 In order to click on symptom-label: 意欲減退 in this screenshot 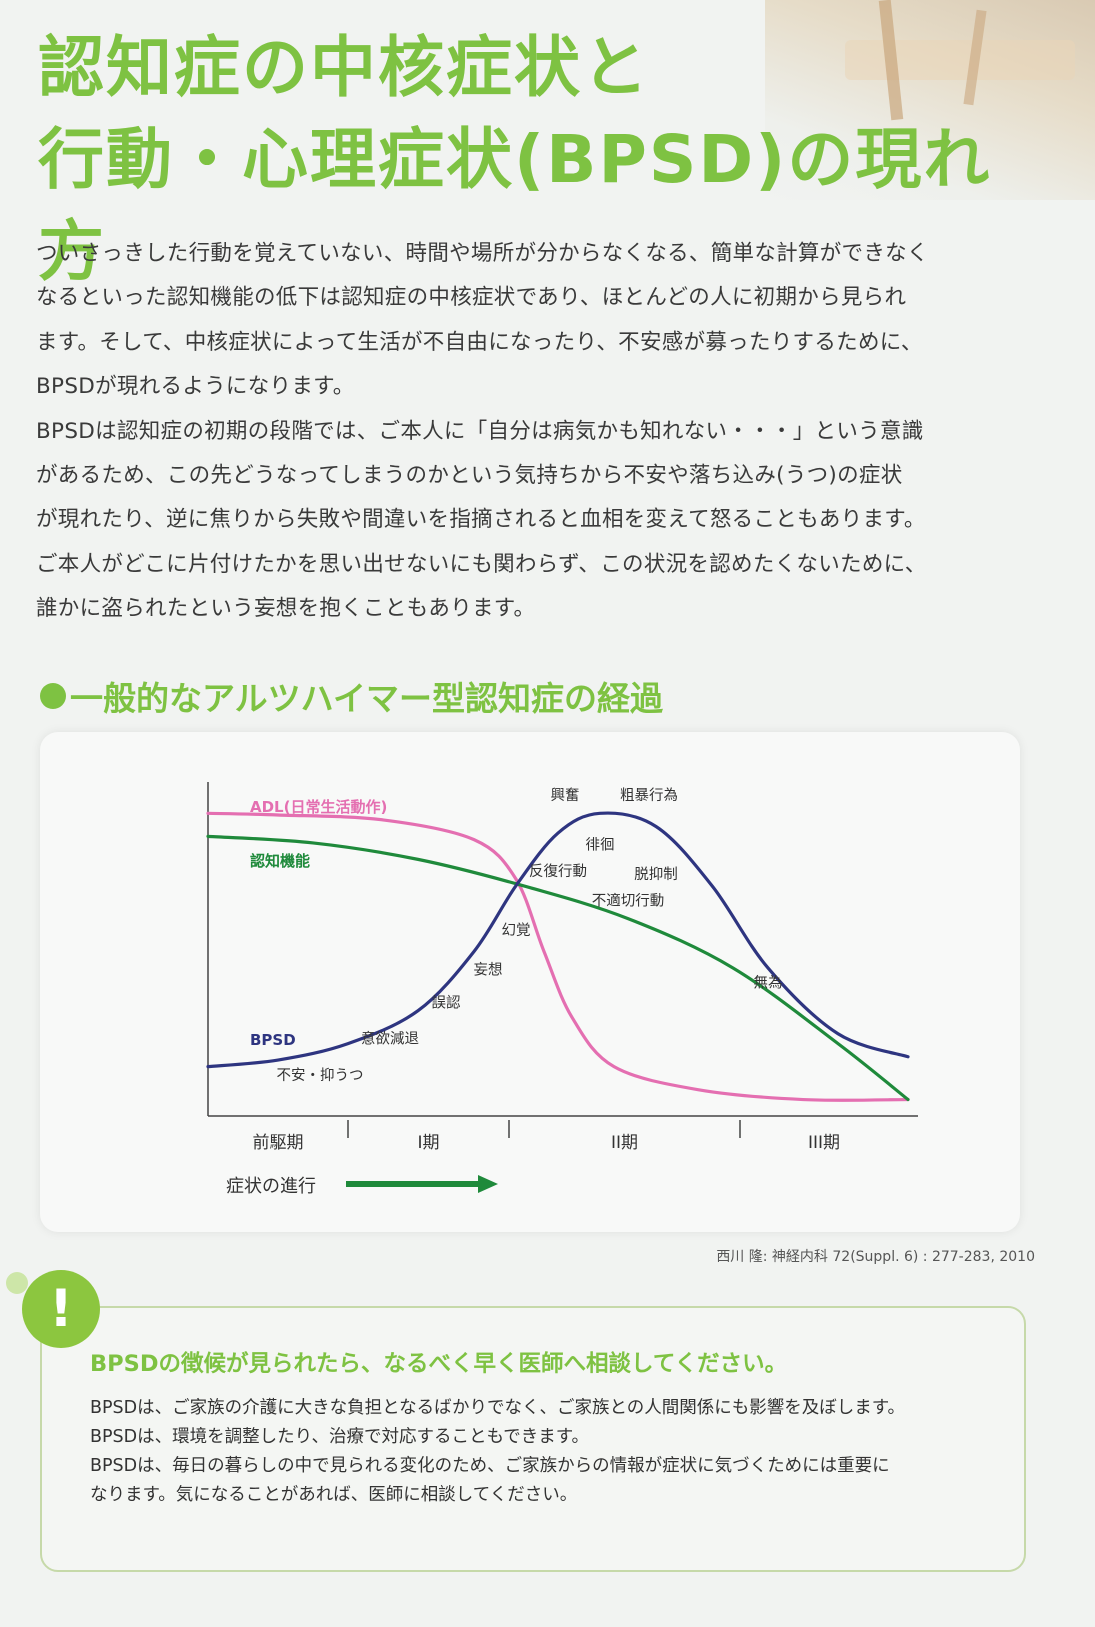, I will do `click(390, 1039)`.